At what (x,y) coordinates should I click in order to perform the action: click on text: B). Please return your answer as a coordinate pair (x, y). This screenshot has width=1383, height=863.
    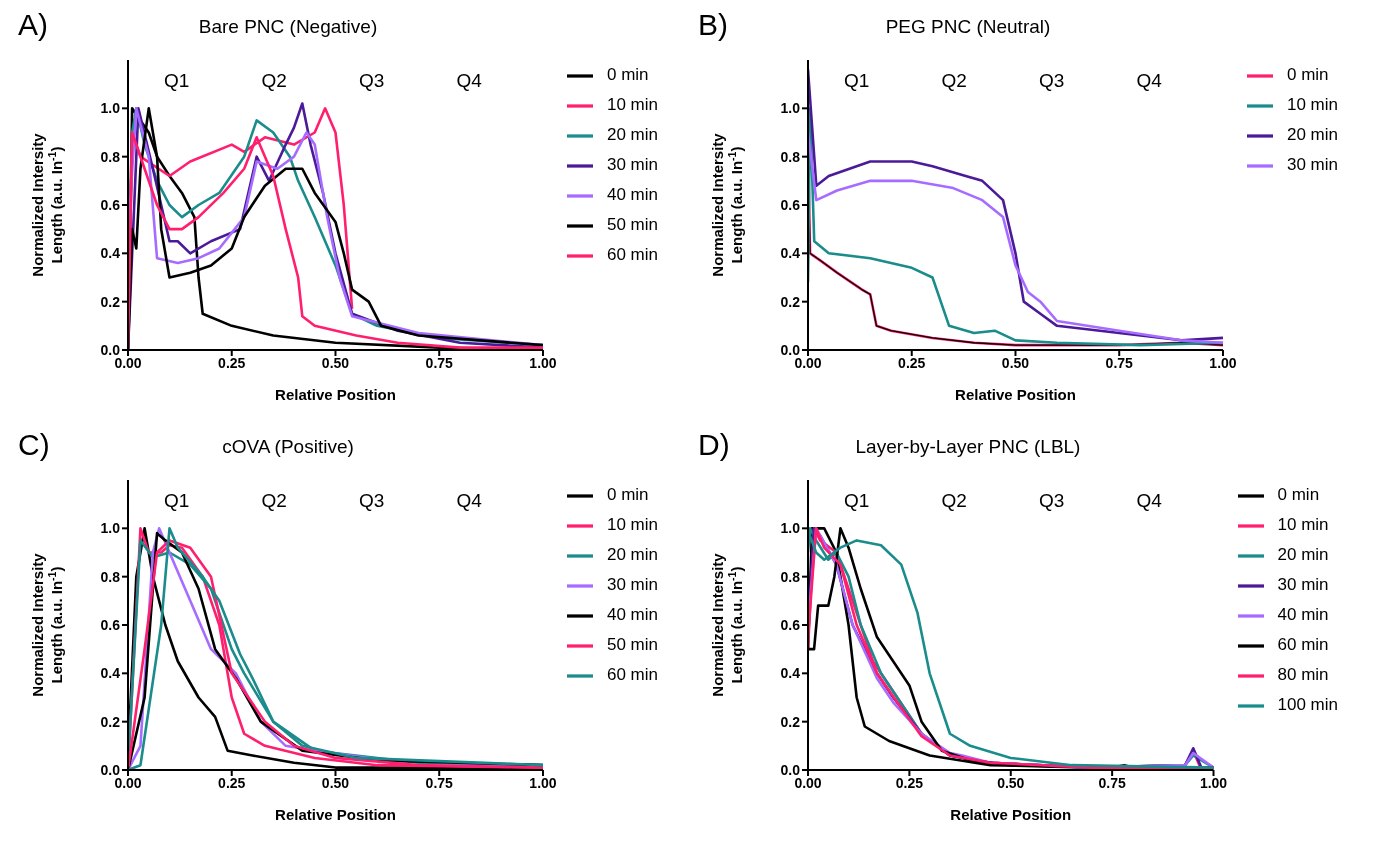
    Looking at the image, I should click on (713, 25).